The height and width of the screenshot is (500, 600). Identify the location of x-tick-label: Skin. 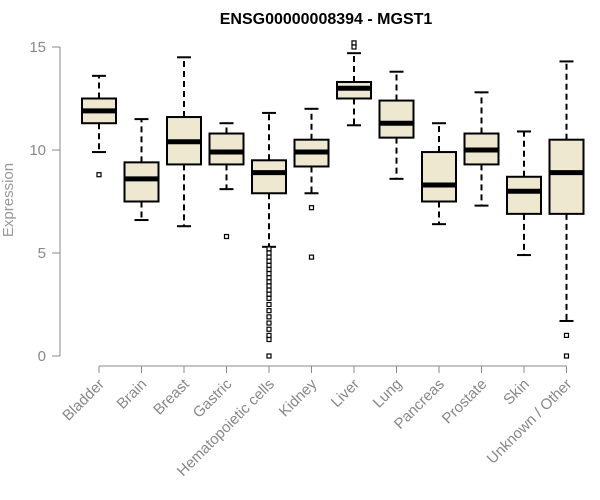
(516, 392).